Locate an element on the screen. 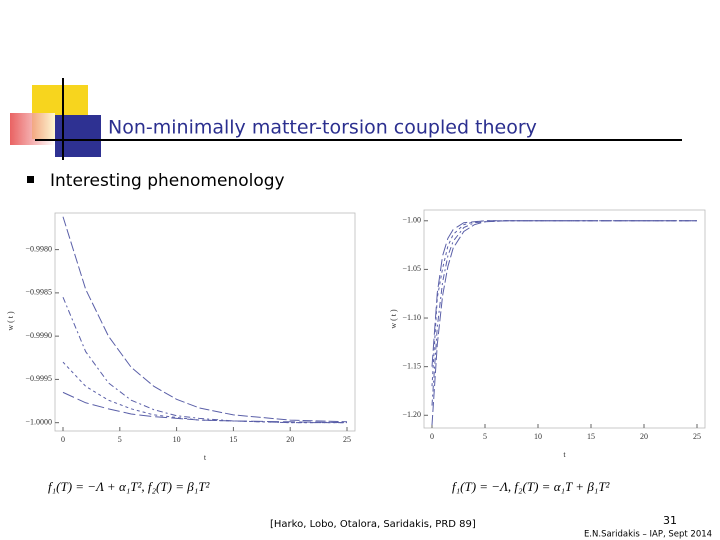  y-tick-label: −1.05 is located at coordinates (411, 268).